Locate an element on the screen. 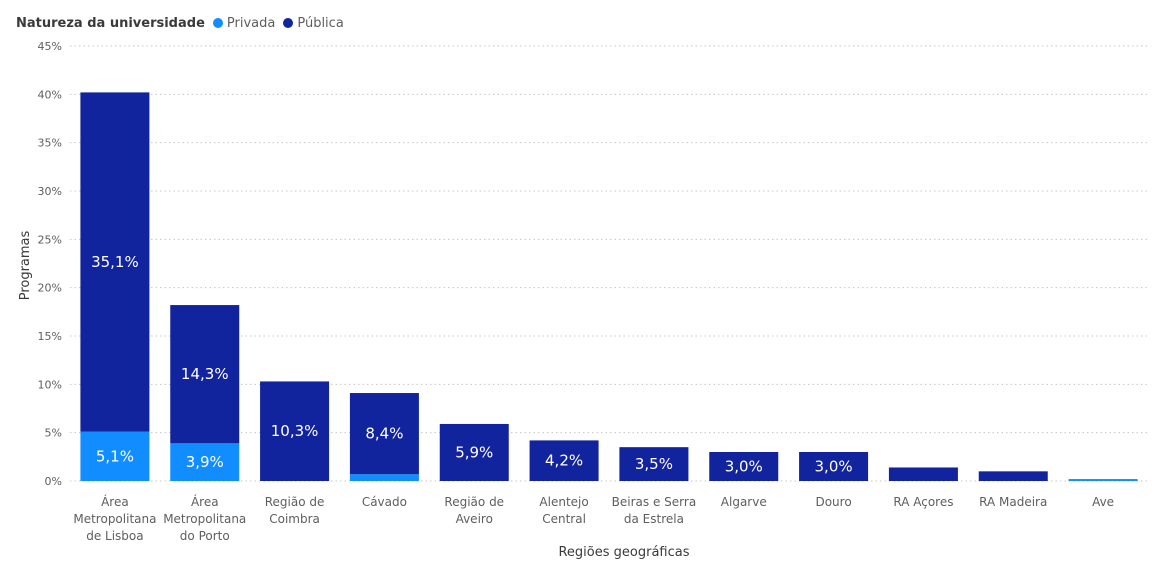  y-tick-label: 25% is located at coordinates (50, 239).